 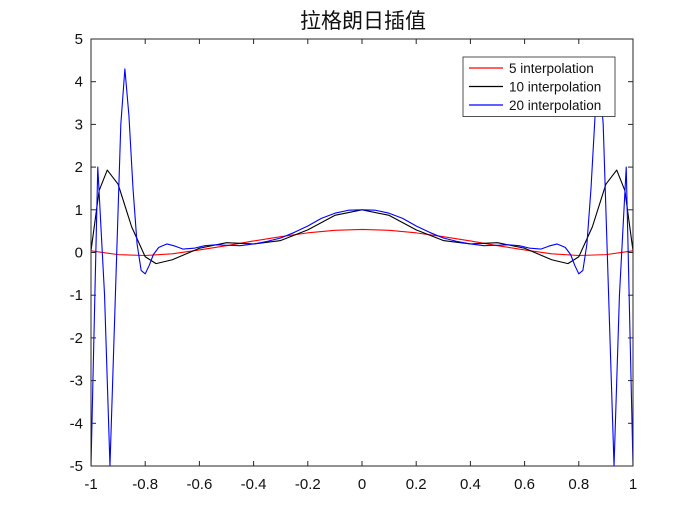 What do you see at coordinates (145, 484) in the screenshot?
I see `x-tick-label: -0.8` at bounding box center [145, 484].